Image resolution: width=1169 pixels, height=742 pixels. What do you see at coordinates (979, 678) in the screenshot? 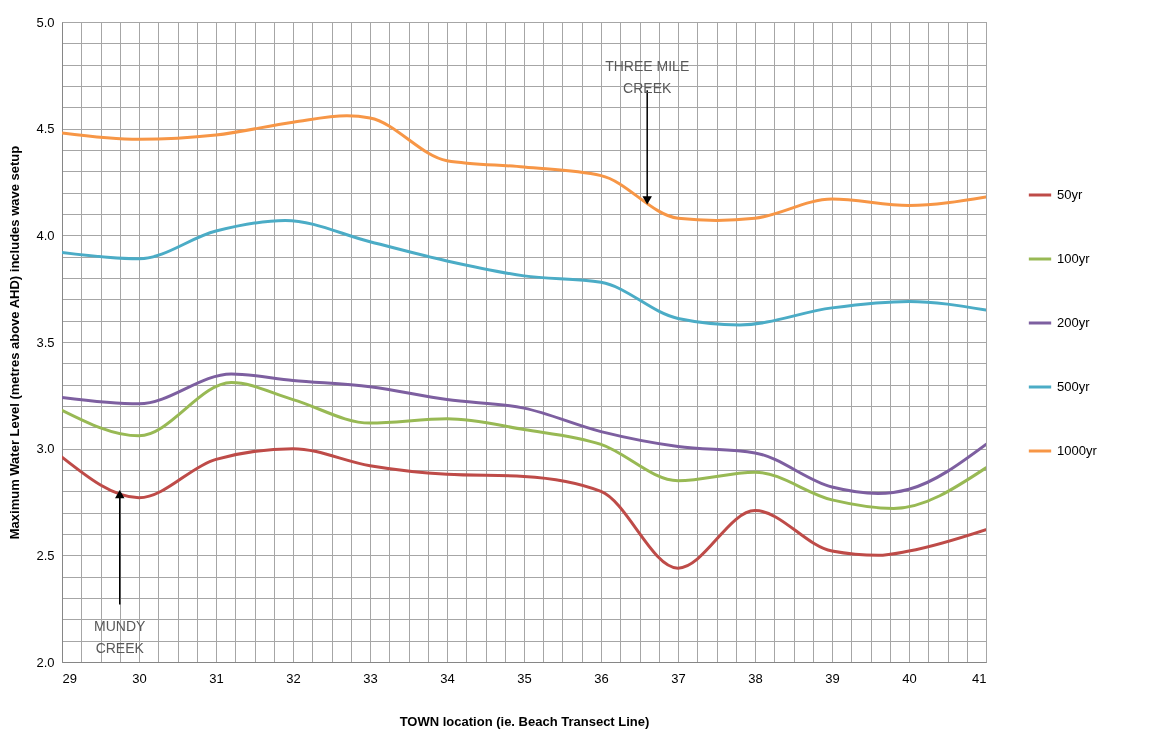
I see `x-tick-label: 41` at bounding box center [979, 678].